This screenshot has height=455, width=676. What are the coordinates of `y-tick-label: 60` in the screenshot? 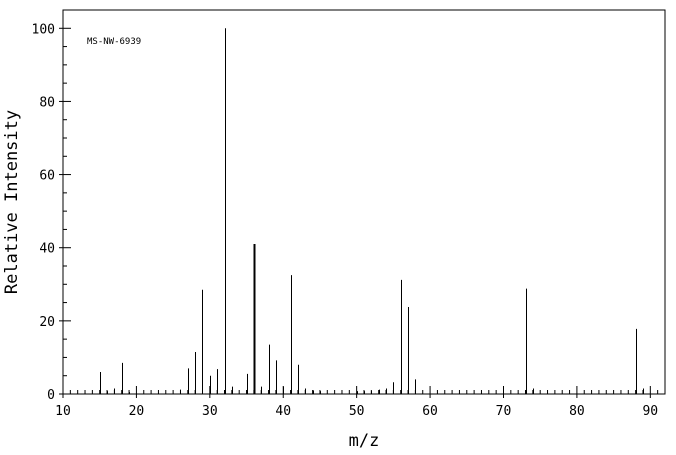 It's located at (47, 176).